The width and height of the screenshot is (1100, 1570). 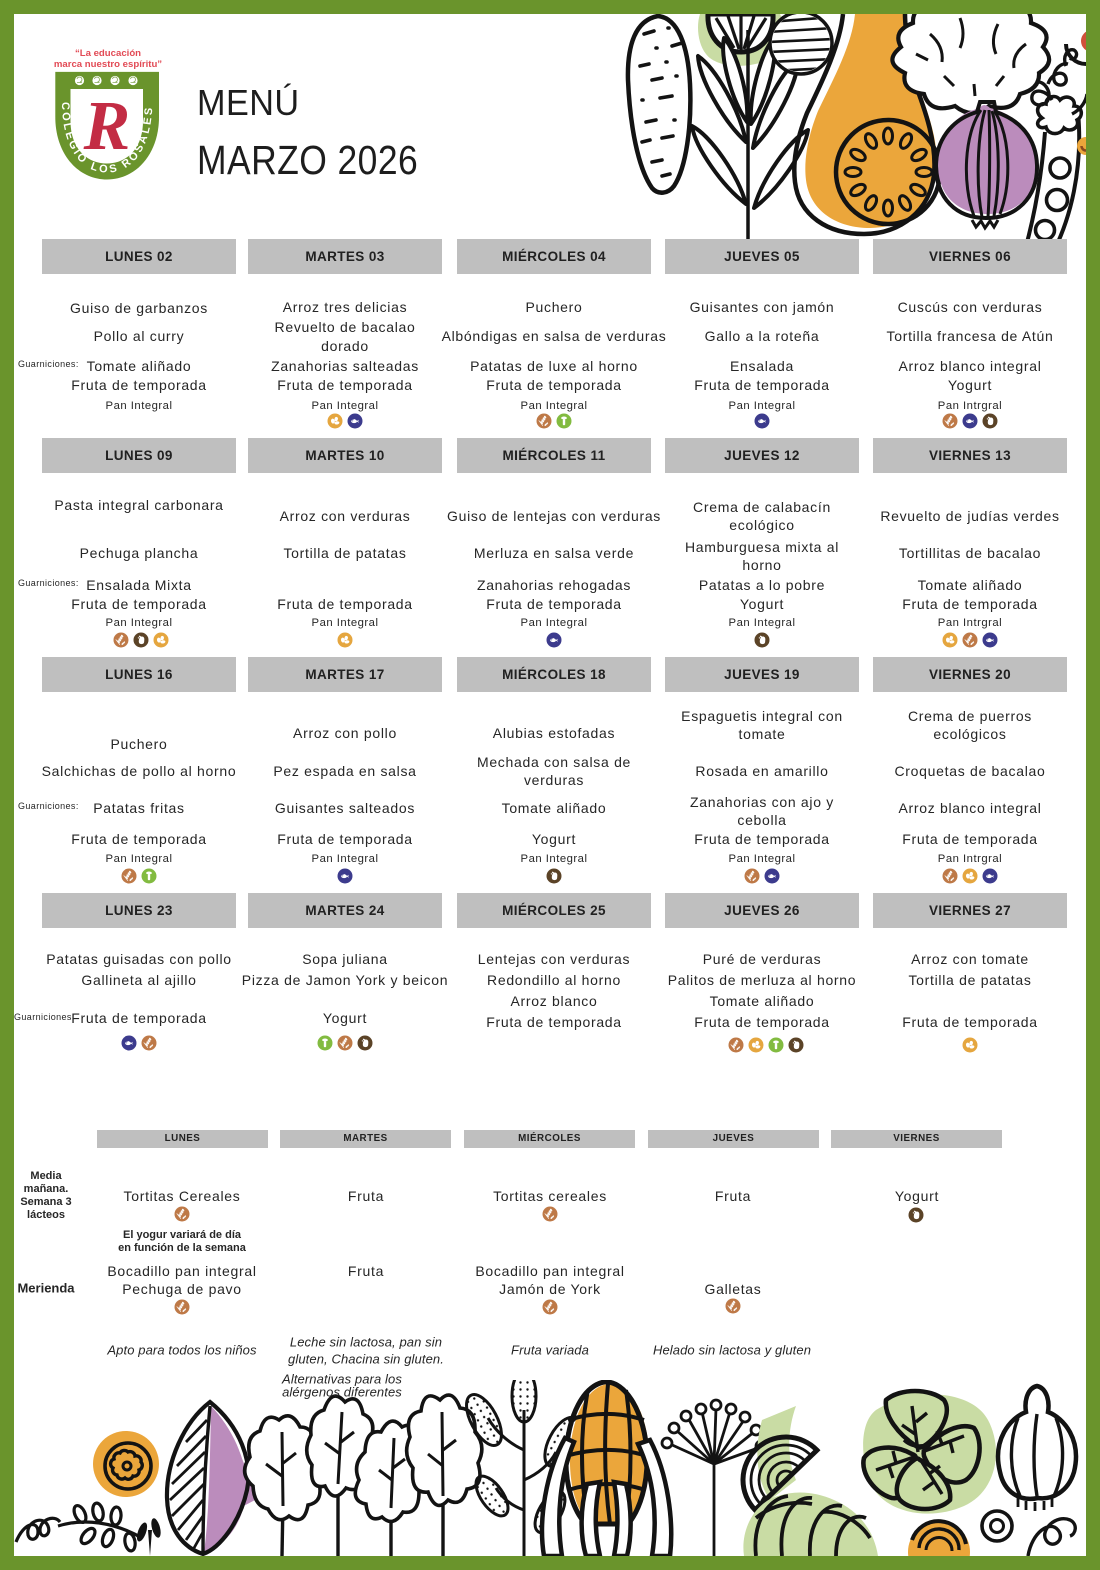 I want to click on svg-text: R, so click(x=107, y=126).